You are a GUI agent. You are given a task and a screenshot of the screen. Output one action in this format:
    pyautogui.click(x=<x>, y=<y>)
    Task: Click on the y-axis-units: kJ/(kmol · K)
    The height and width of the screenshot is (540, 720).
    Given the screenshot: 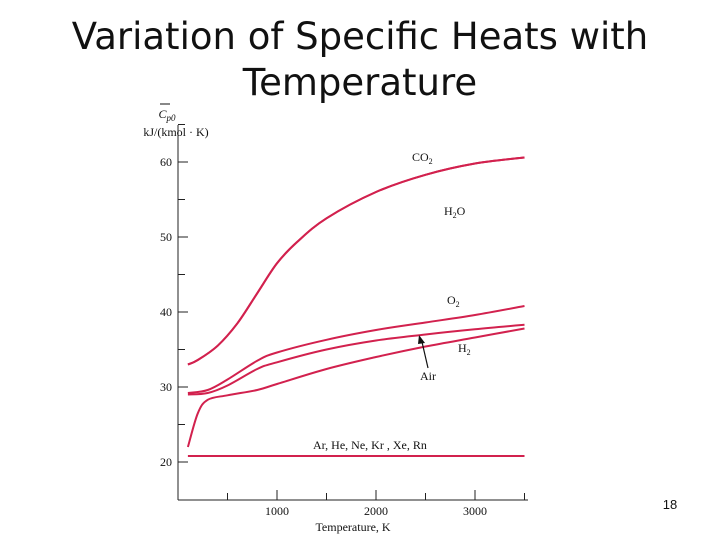 What is the action you would take?
    pyautogui.click(x=175, y=132)
    